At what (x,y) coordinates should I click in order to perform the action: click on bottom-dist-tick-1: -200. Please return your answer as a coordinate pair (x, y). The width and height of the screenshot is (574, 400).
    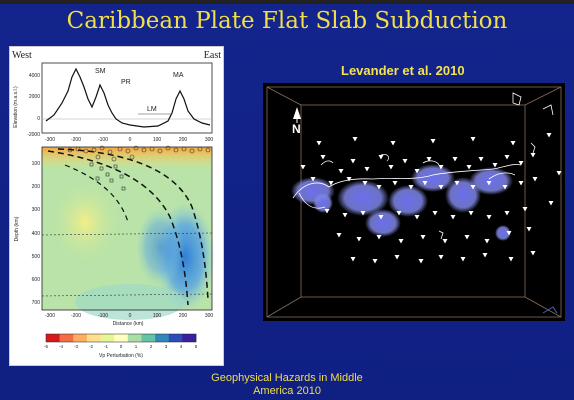
    Looking at the image, I should click on (76, 316).